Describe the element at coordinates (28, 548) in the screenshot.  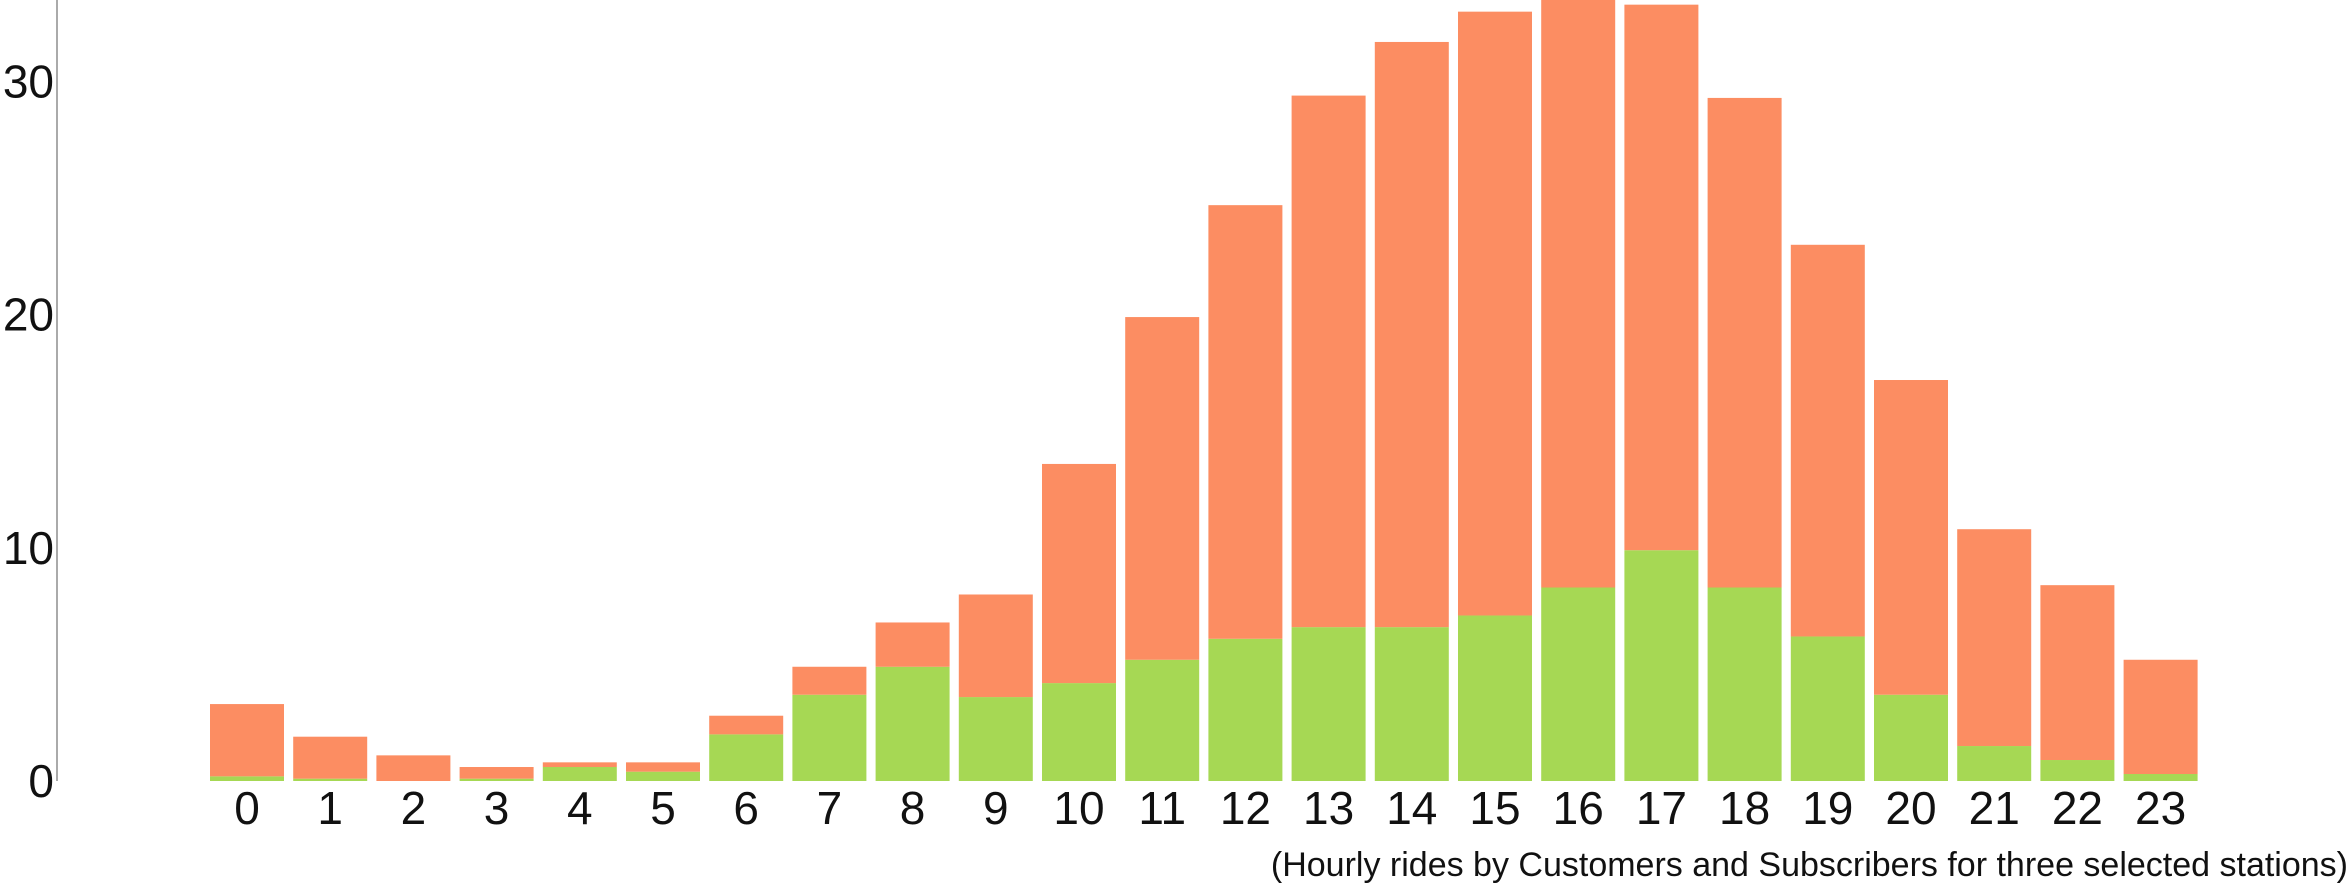
I see `y-tick-label-10: 10` at that location.